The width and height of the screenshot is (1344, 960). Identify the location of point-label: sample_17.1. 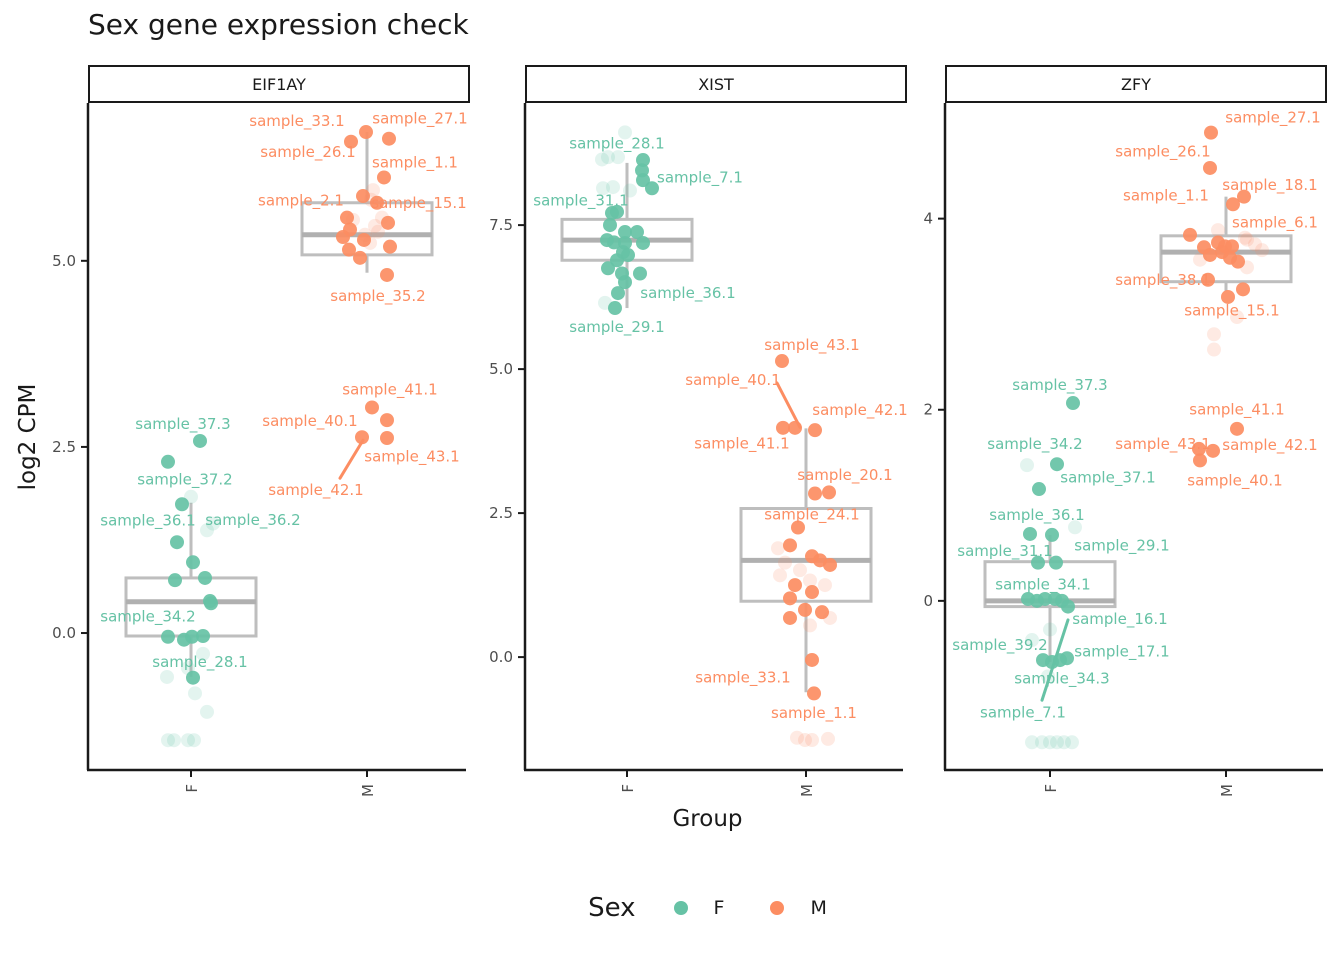
(1121, 652).